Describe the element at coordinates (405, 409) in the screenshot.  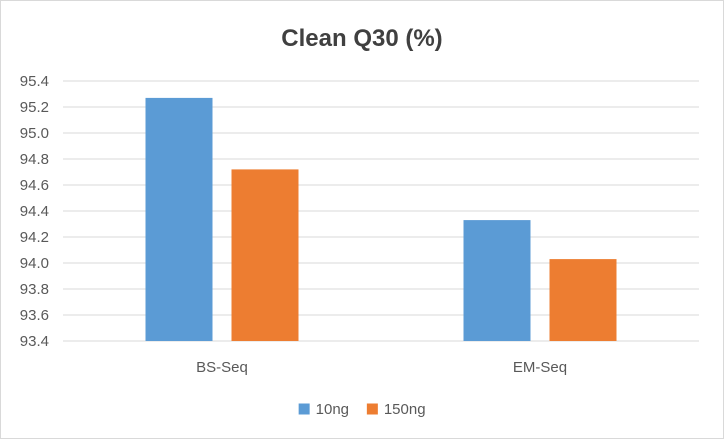
I see `legend-label: 150ng` at that location.